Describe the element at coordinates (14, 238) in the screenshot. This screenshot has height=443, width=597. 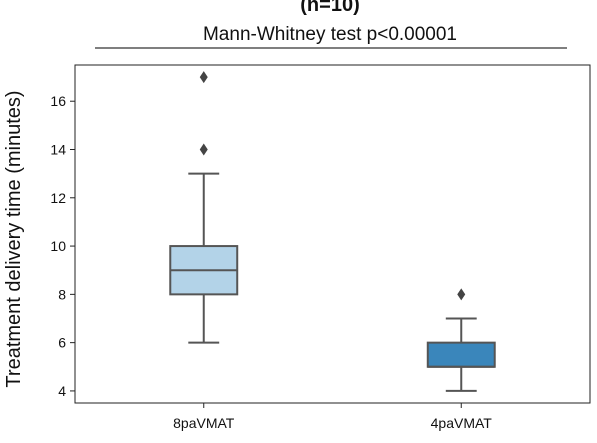
I see `y-axis-label: Treatment delivery time (minutes)` at that location.